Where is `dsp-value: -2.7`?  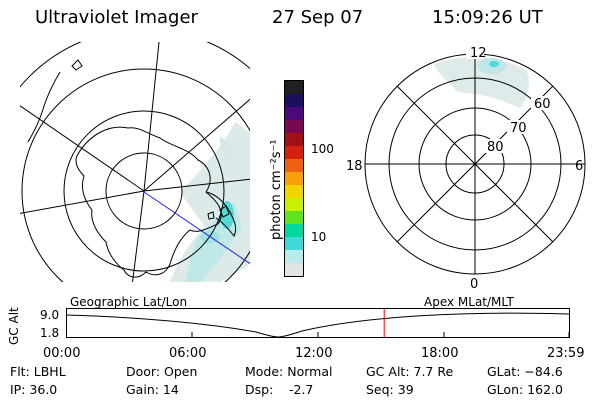 dsp-value: -2.7 is located at coordinates (301, 389).